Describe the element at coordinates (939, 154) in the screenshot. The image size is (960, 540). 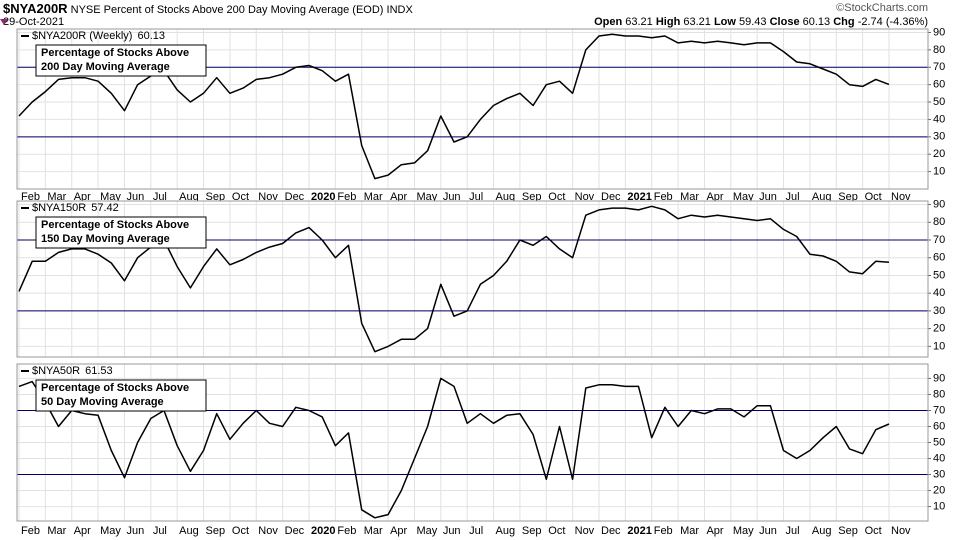
I see `y-tick-label: 20` at that location.